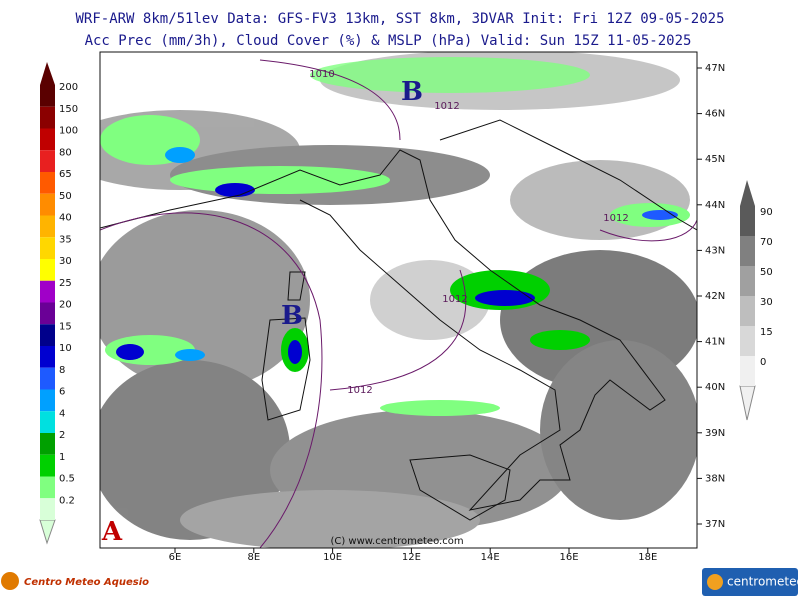  Describe the element at coordinates (715, 159) in the screenshot. I see `lat-label: 45N` at that location.